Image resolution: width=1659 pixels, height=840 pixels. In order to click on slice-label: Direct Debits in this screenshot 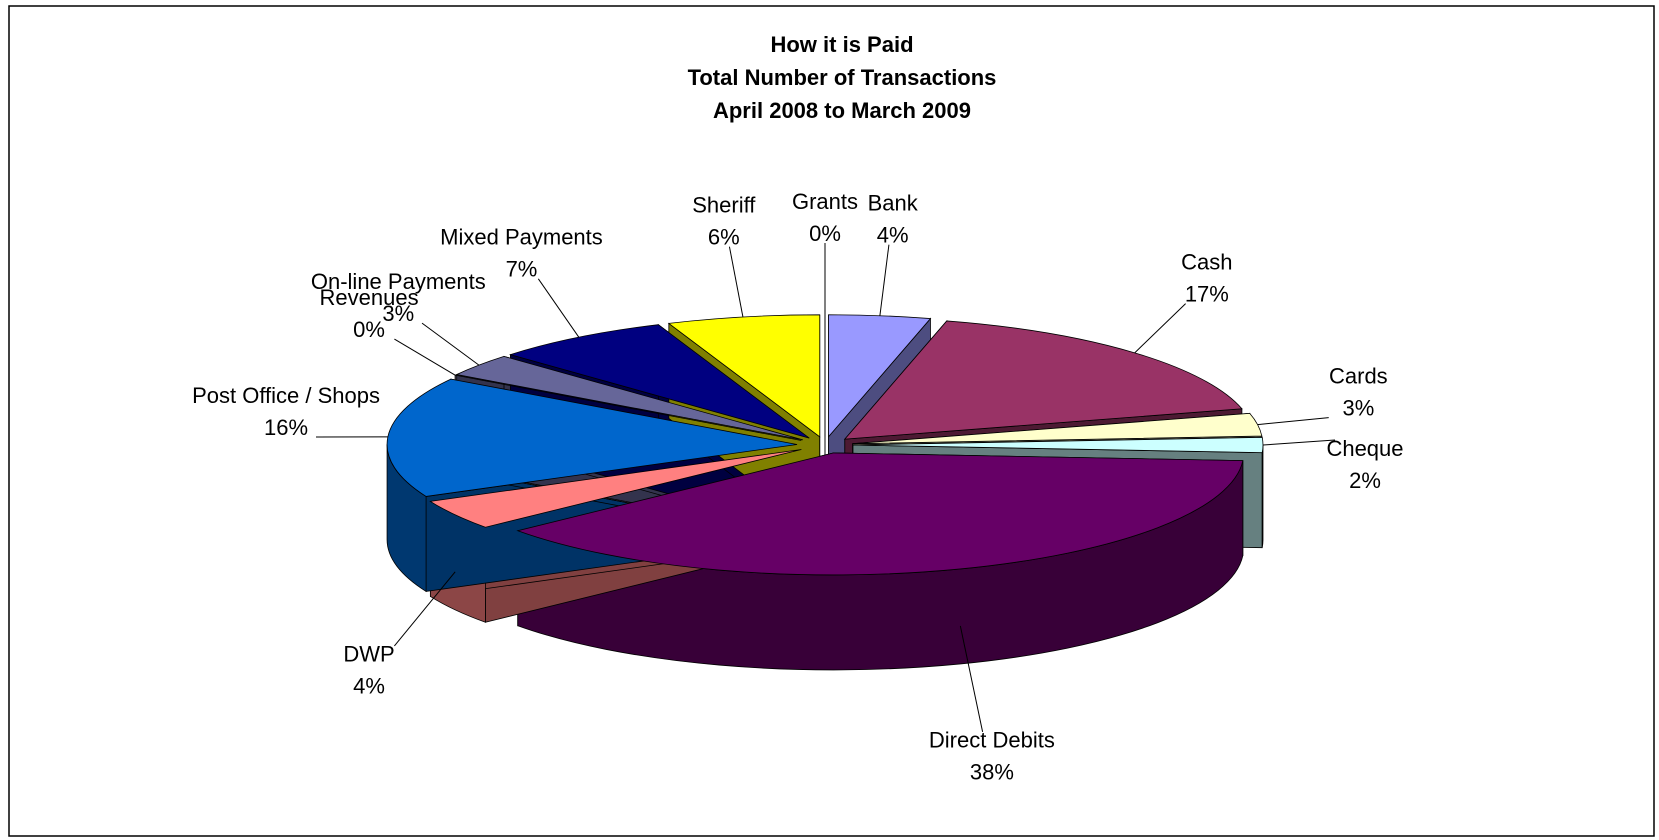, I will do `click(992, 740)`.